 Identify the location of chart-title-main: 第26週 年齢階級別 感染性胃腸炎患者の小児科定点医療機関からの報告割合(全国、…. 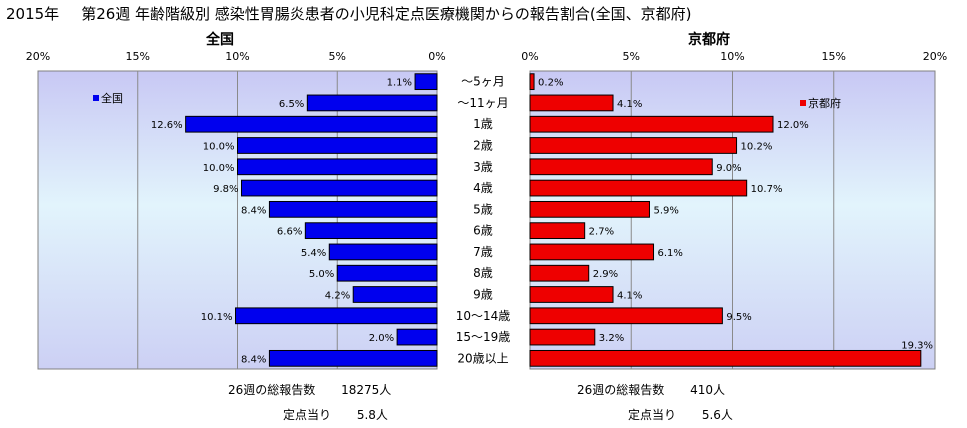
(386, 14).